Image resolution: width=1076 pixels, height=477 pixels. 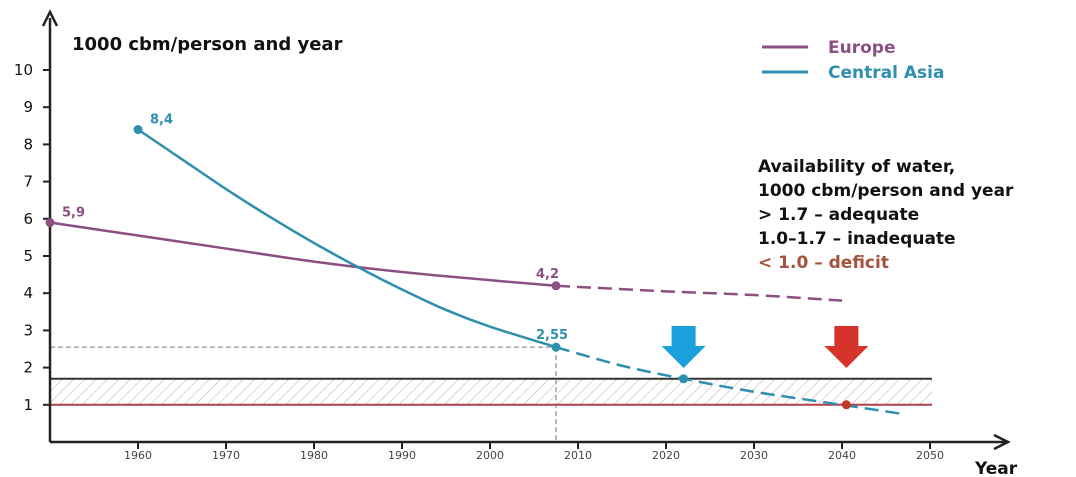 I want to click on legend-label-europe: Europe, so click(x=861, y=48).